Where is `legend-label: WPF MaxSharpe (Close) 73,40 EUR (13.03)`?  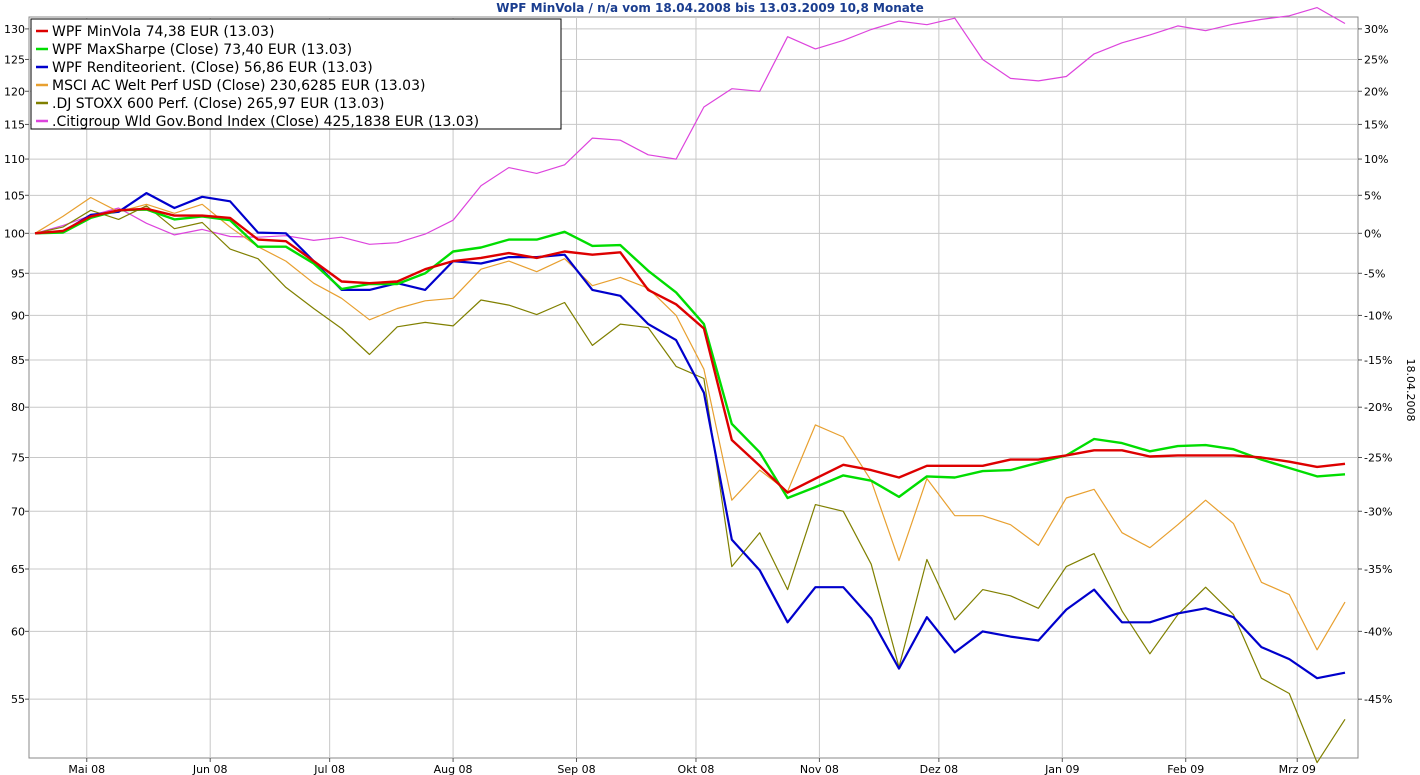 legend-label: WPF MaxSharpe (Close) 73,40 EUR (13.03) is located at coordinates (202, 50).